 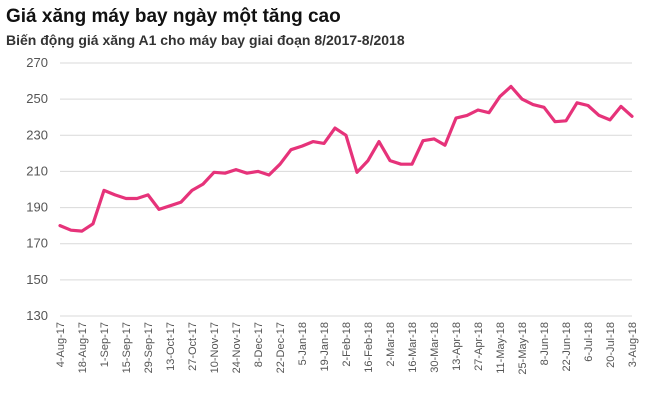 I want to click on x-tick-label: 3-Aug-18, so click(x=633, y=344).